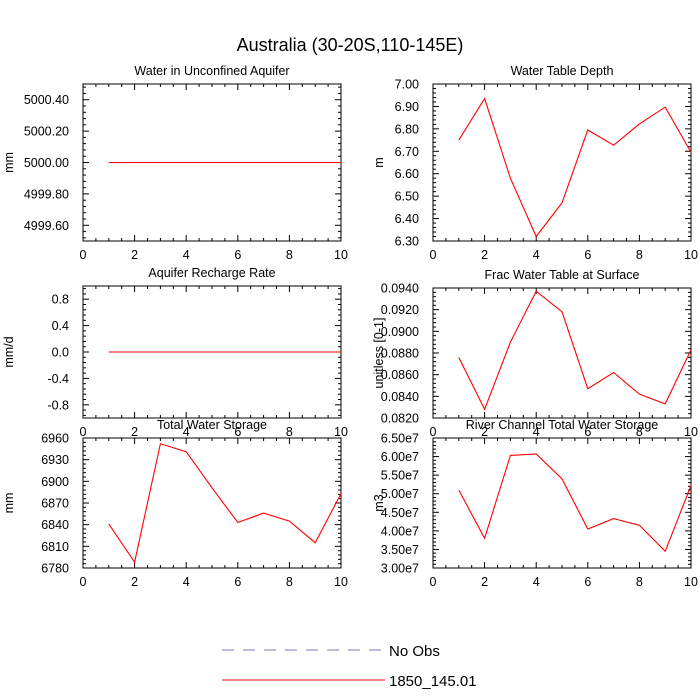 The image size is (700, 700). Describe the element at coordinates (407, 85) in the screenshot. I see `y-tick-label: 7.00` at that location.